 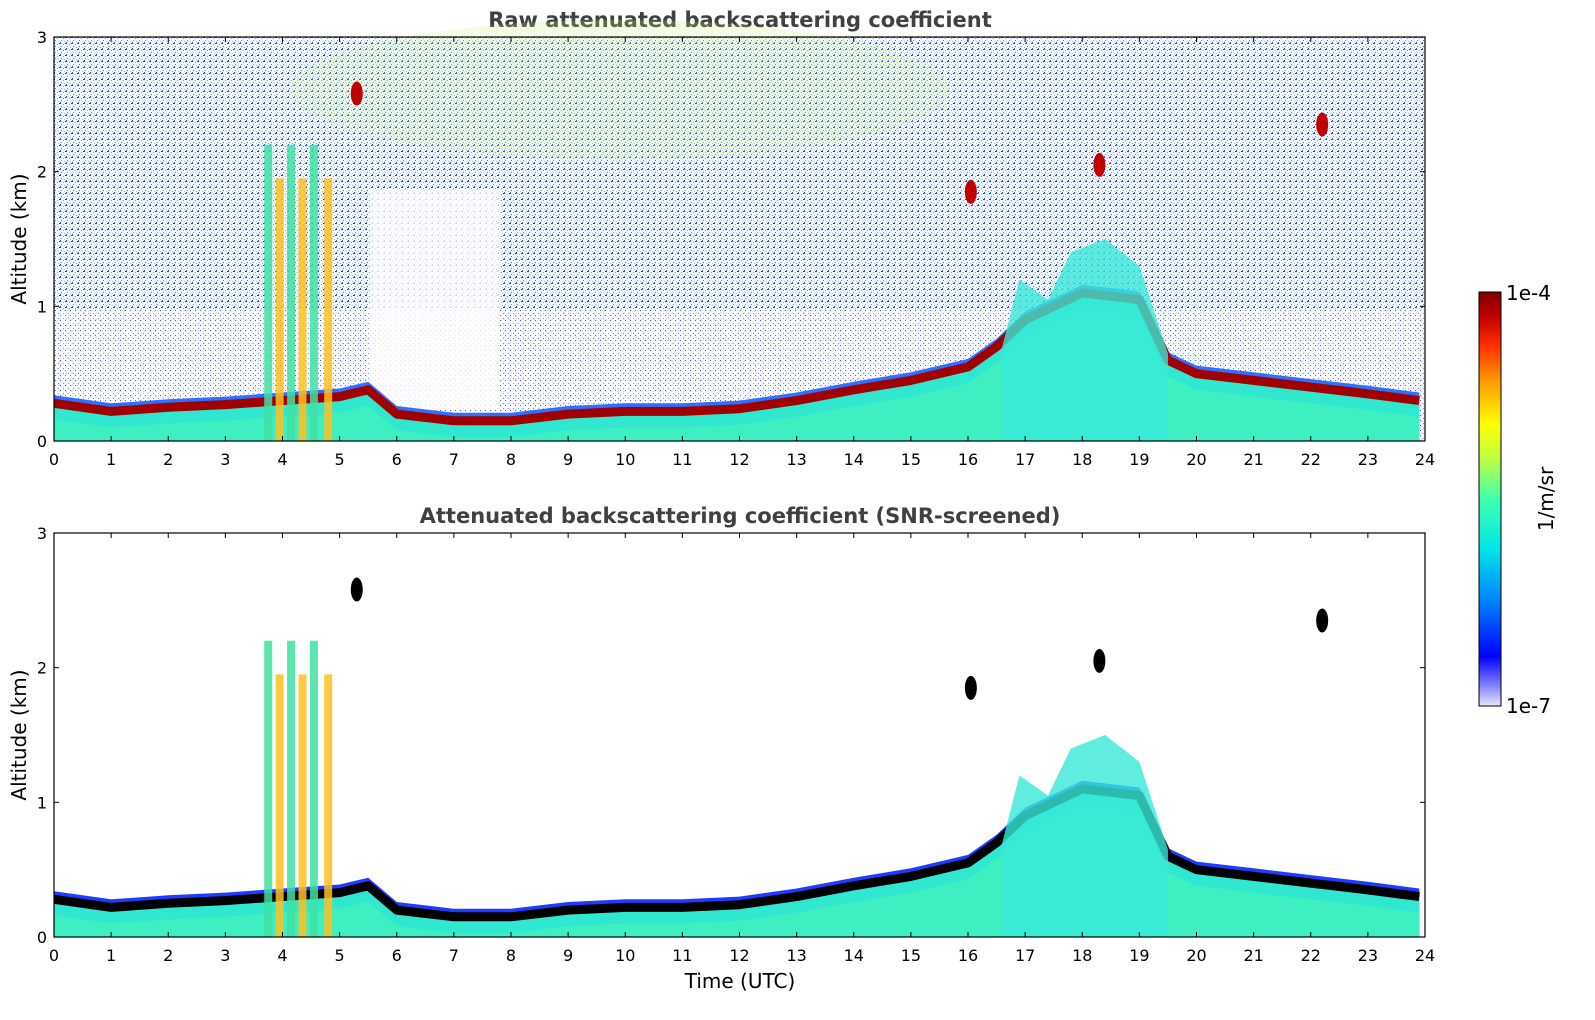 I want to click on colorbar-unit-label: 1/m/sr, so click(x=1546, y=498).